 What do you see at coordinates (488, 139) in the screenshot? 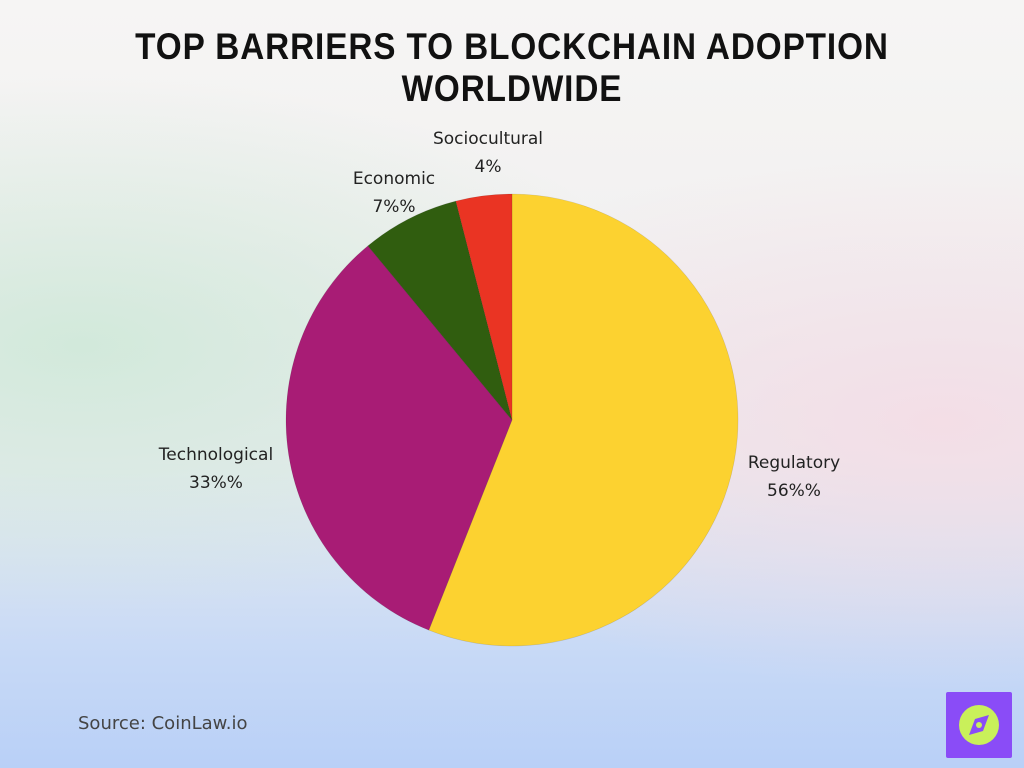
I see `slice-name-sociocultural: Sociocultural` at bounding box center [488, 139].